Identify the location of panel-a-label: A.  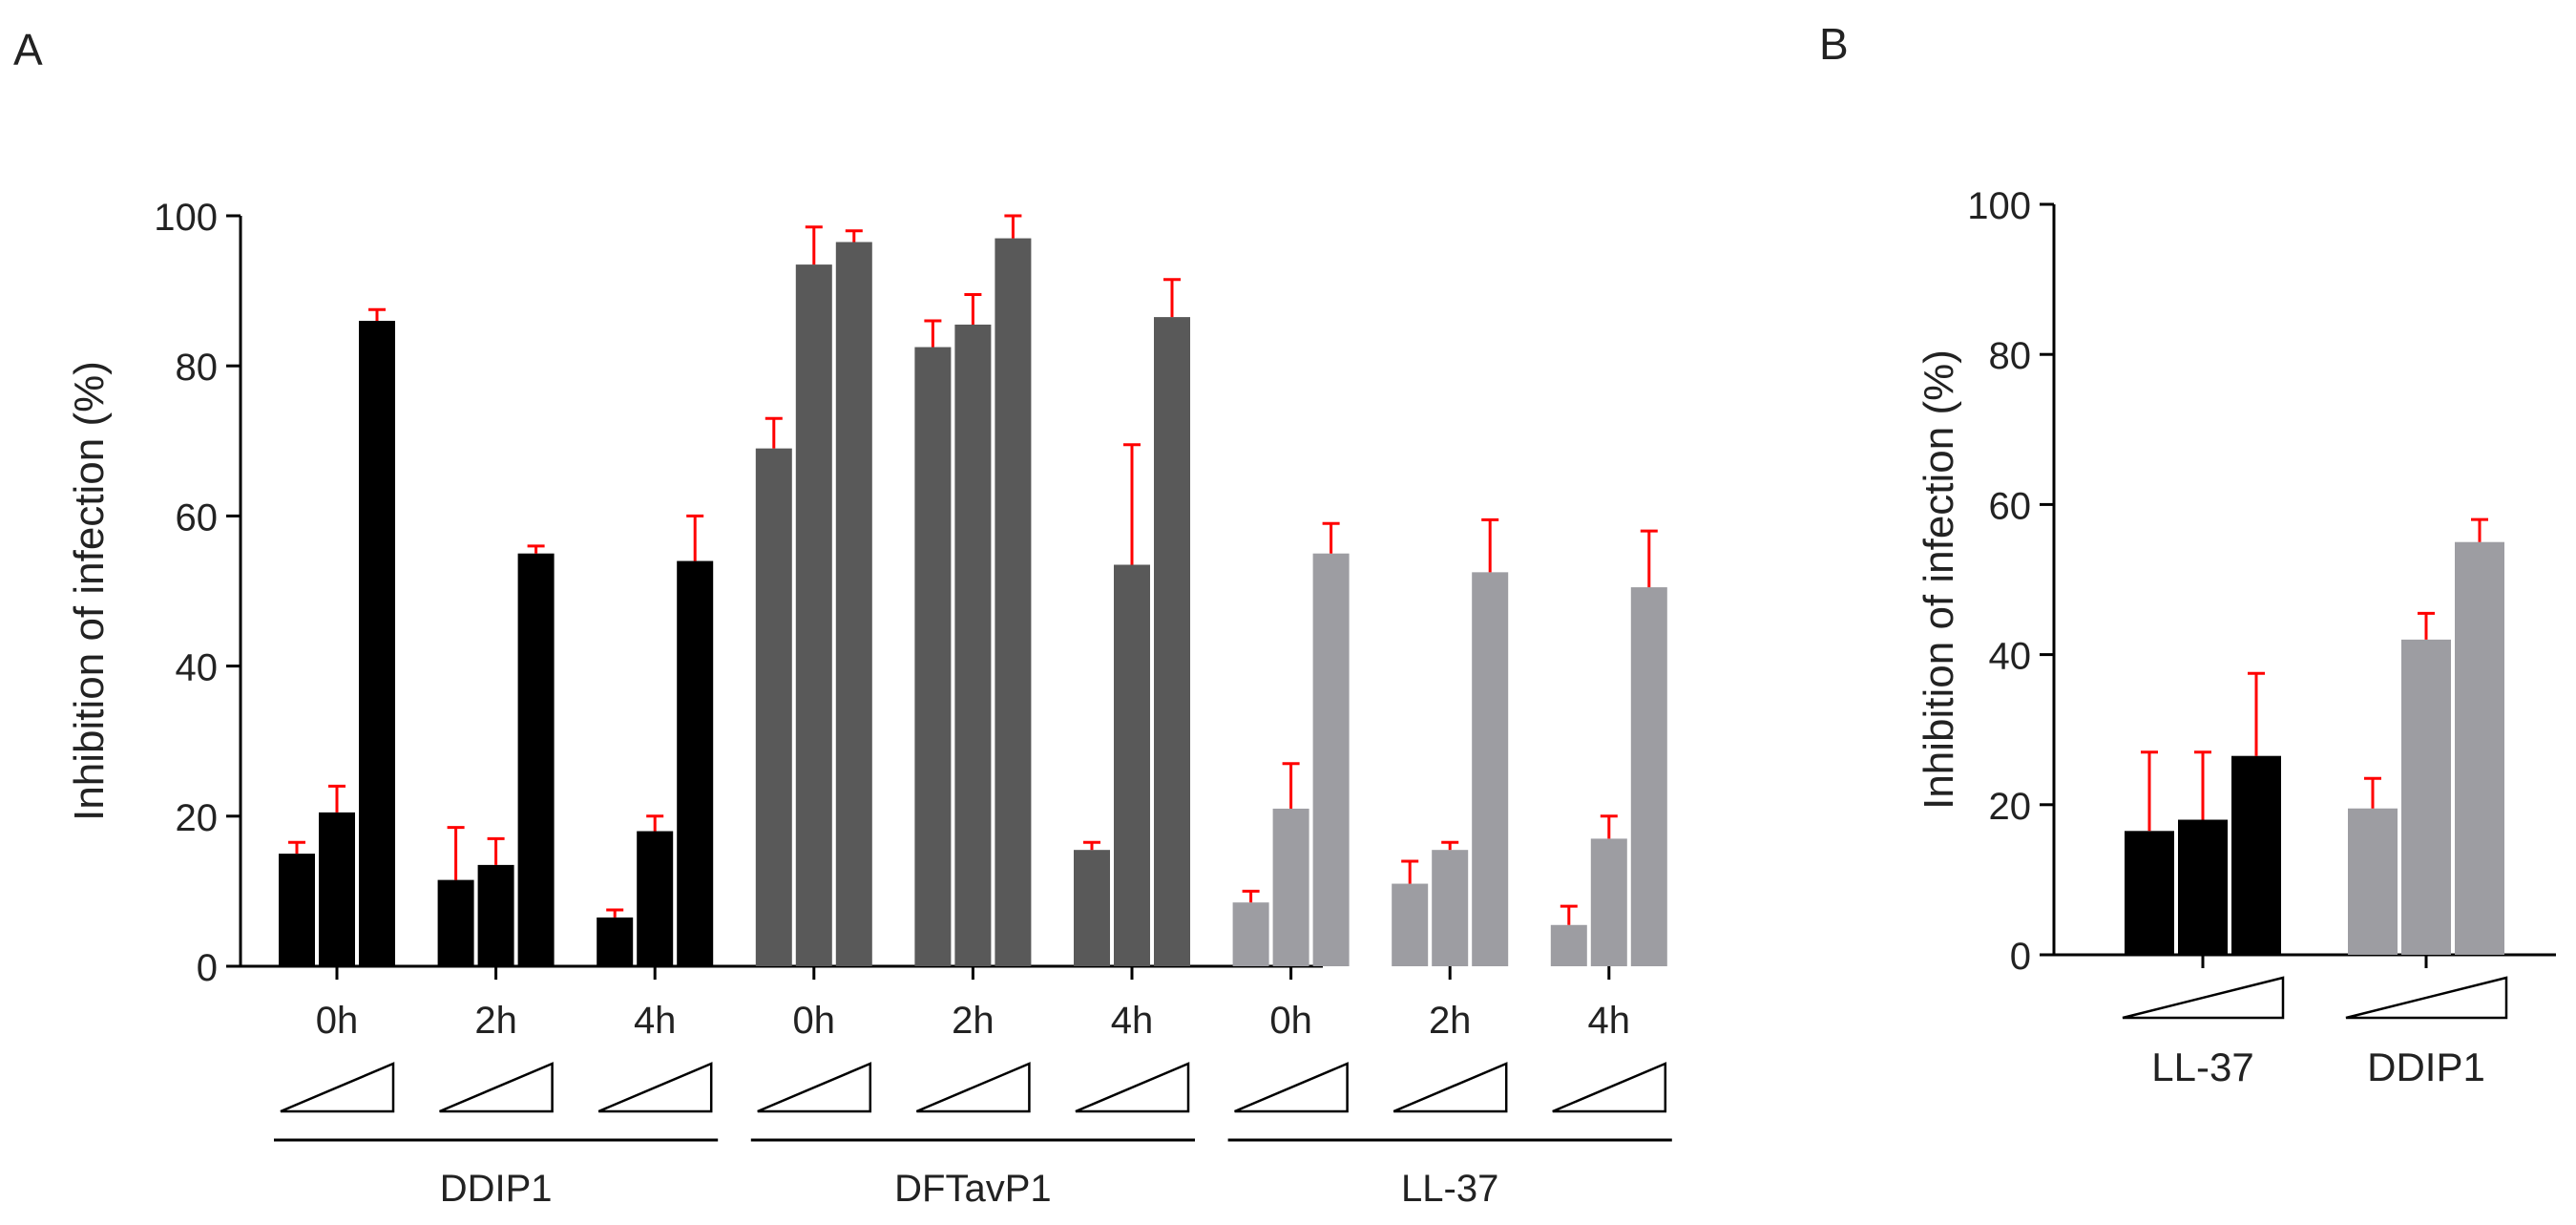
(28, 49).